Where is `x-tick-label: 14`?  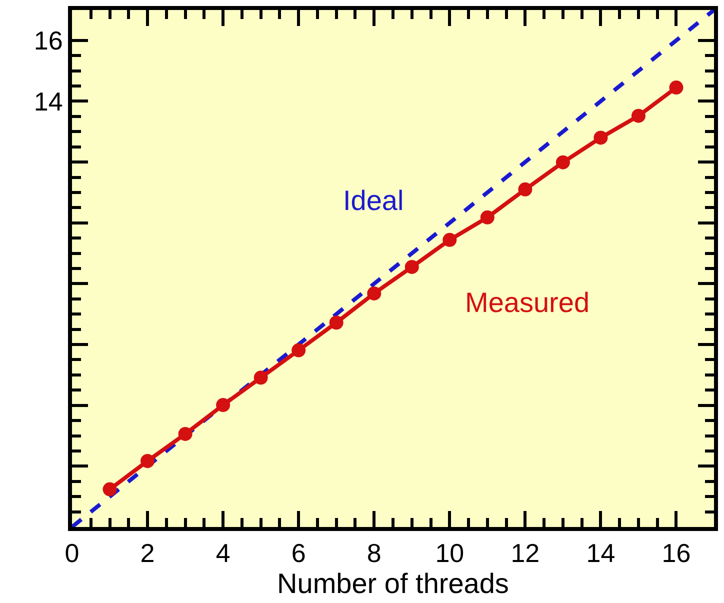
x-tick-label: 14 is located at coordinates (601, 553).